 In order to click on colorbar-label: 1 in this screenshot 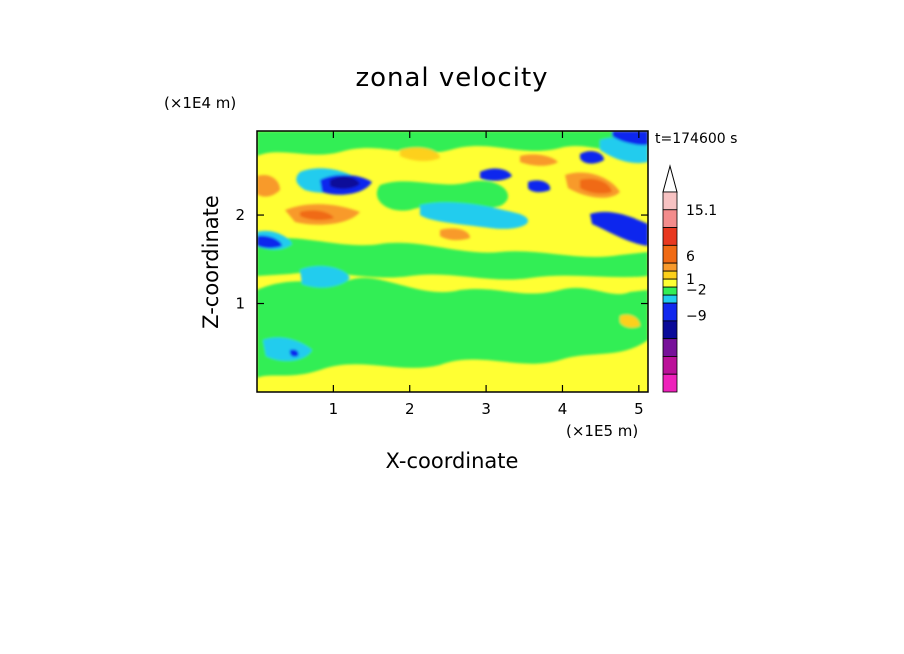, I will do `click(690, 280)`.